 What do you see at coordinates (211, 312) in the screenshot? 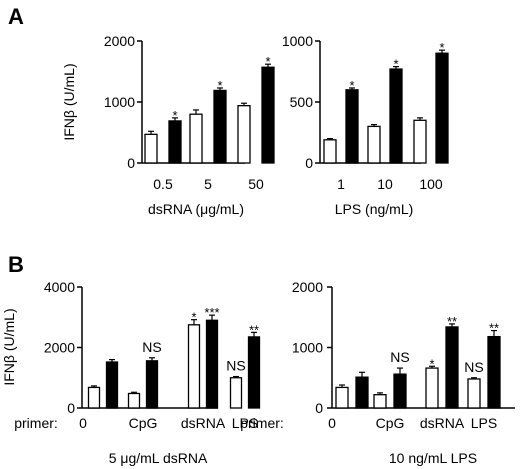
I see `significance-stars: ***` at bounding box center [211, 312].